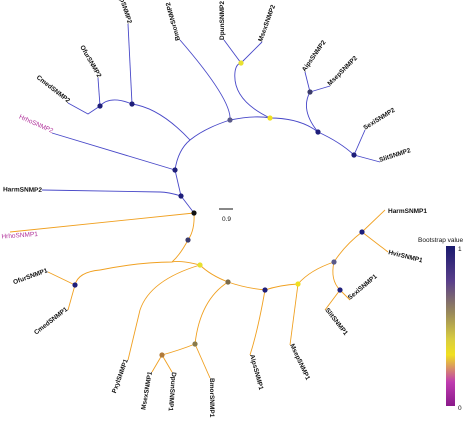  I want to click on node-snmp1-b, so click(200, 265).